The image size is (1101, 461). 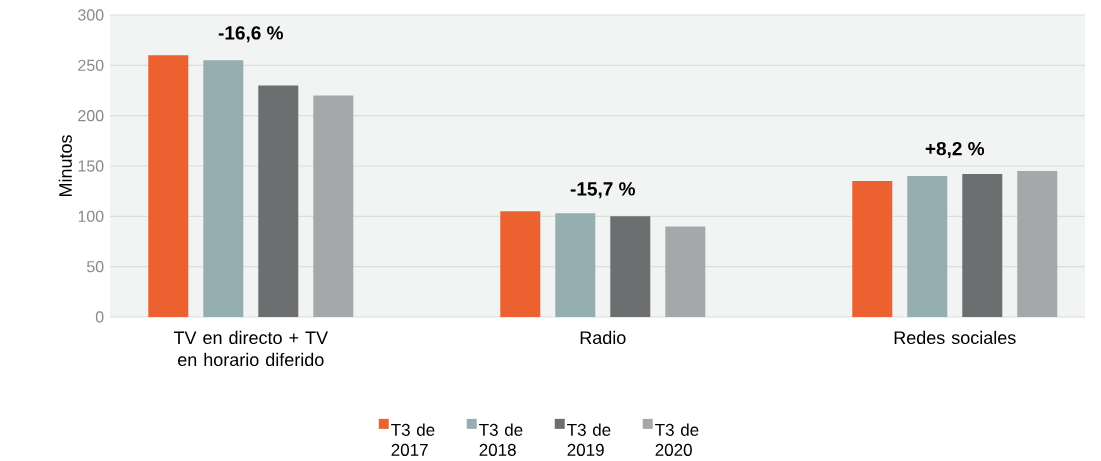 What do you see at coordinates (251, 34) in the screenshot?
I see `annotation: -16,6 %` at bounding box center [251, 34].